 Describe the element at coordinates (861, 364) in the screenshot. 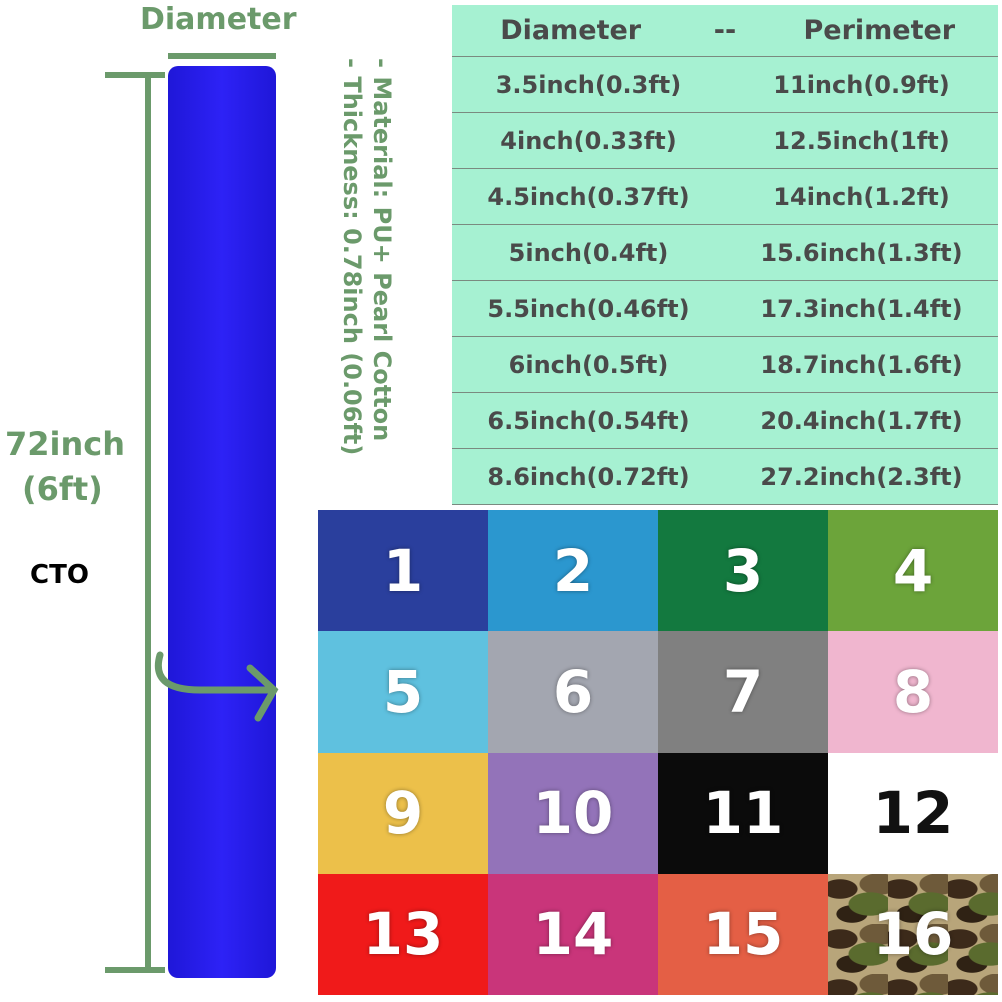

I see `table-cell: 18.7inch(1.6ft)` at that location.